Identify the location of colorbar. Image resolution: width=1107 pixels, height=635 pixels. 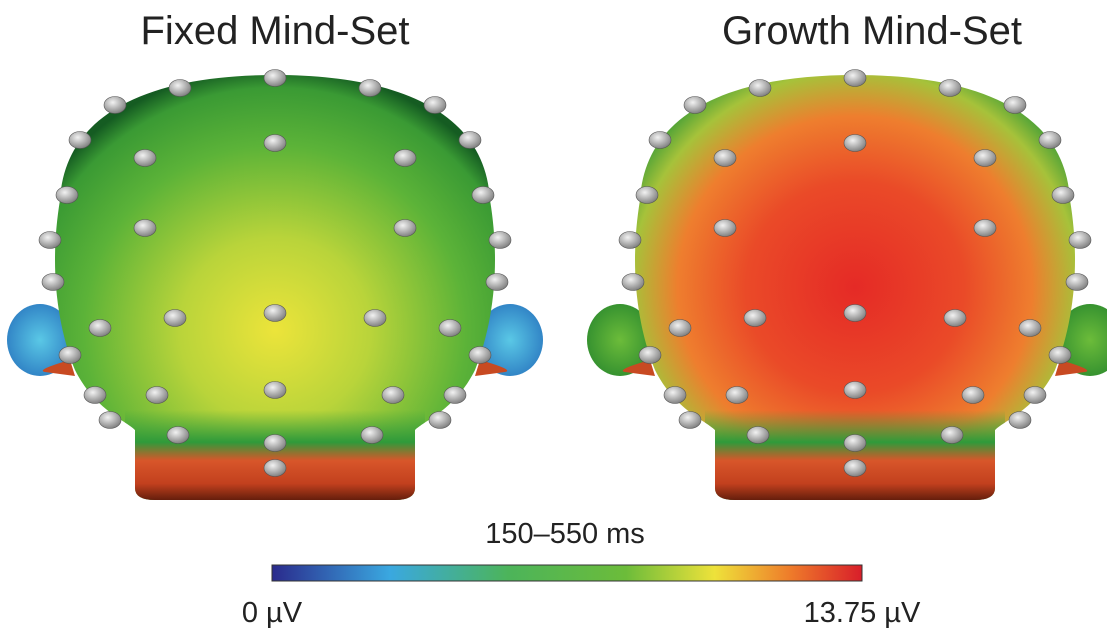
(567, 573).